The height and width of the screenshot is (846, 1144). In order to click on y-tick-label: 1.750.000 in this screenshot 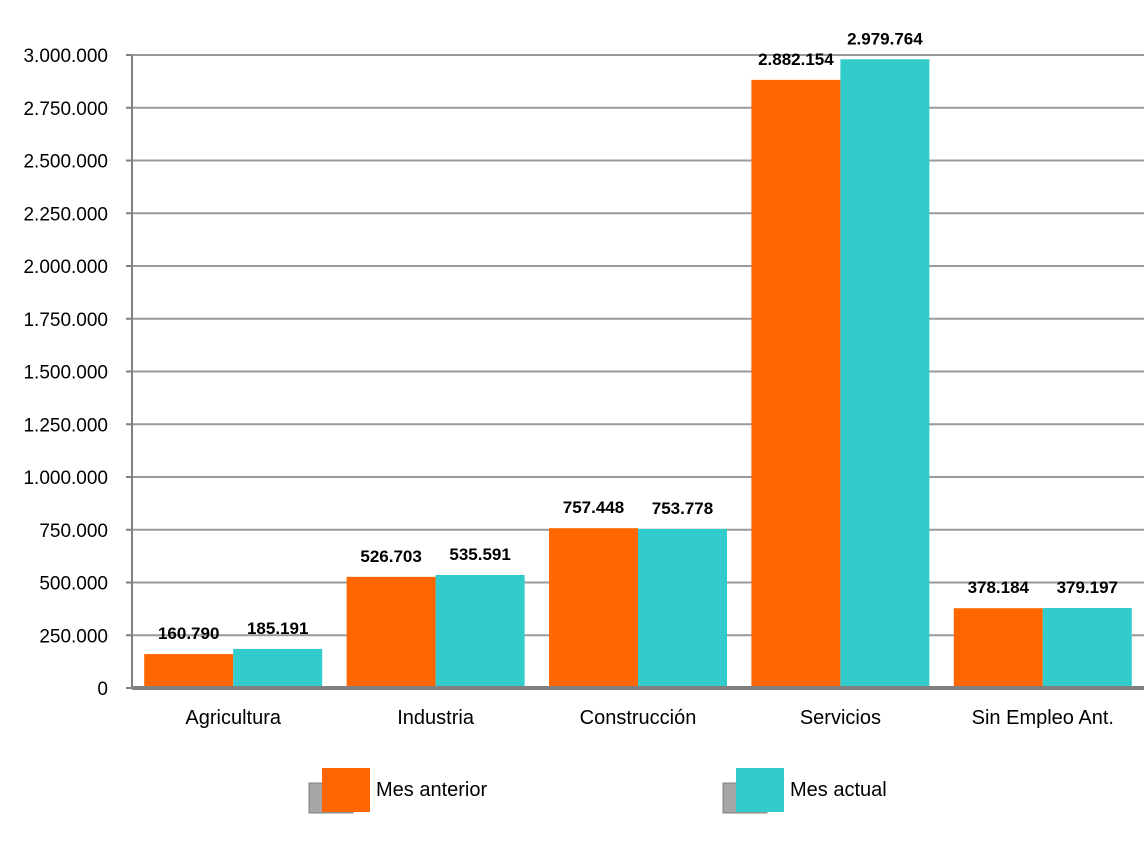, I will do `click(65, 320)`.